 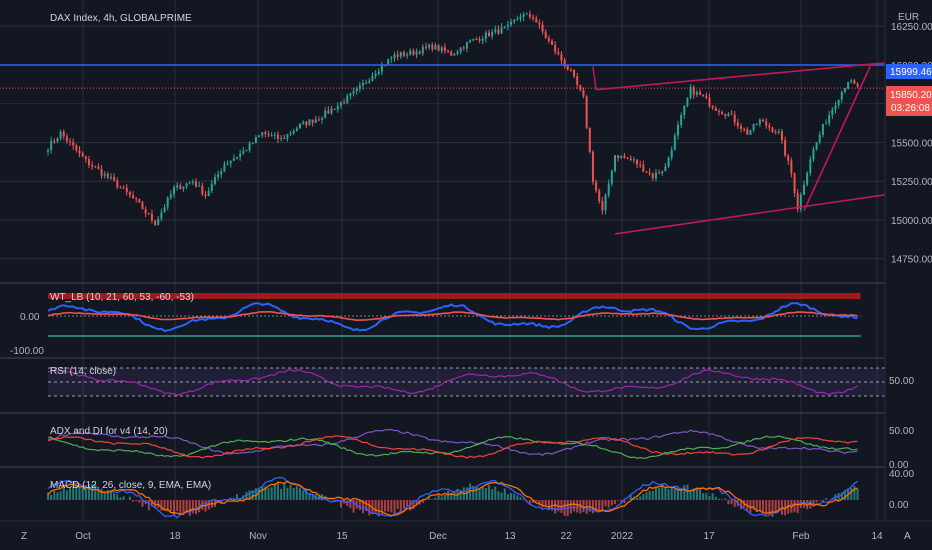 What do you see at coordinates (479, 536) in the screenshot?
I see `time-ticks: Oct 18 Nov 15 Dec 13 22 2022 17 Feb 14` at bounding box center [479, 536].